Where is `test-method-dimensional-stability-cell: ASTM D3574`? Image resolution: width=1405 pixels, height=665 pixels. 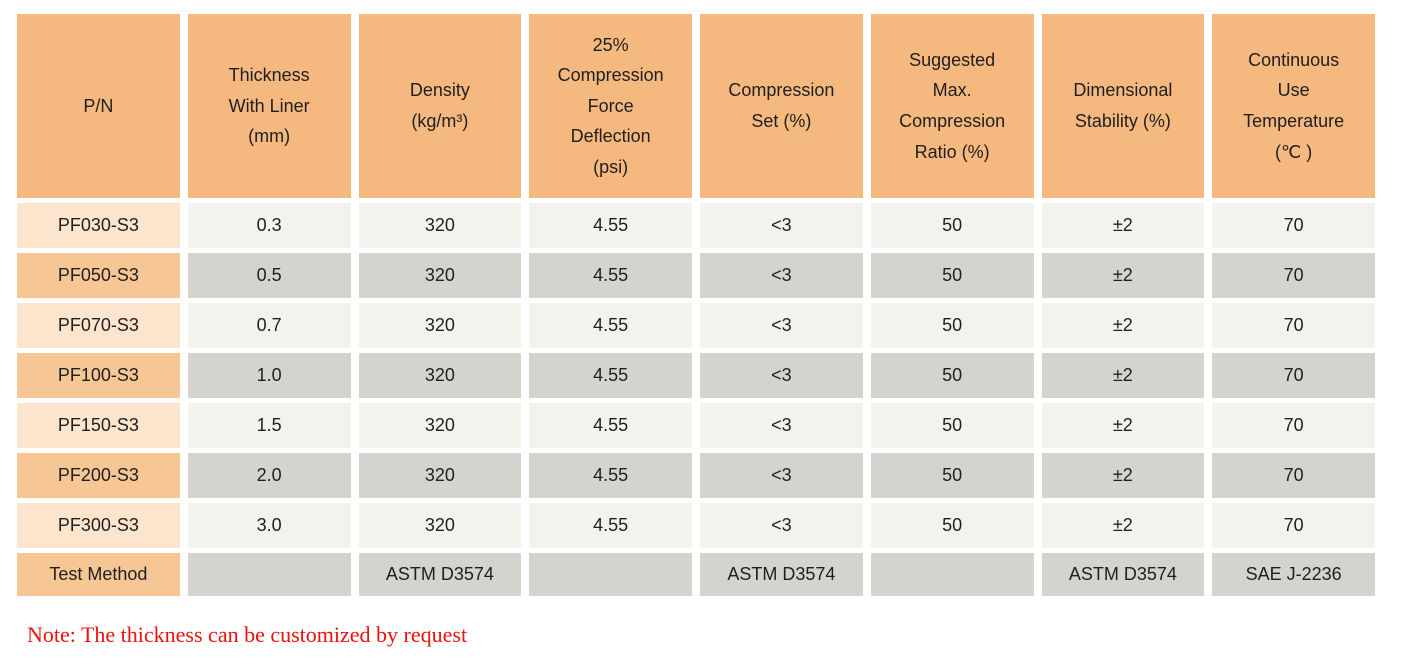
test-method-dimensional-stability-cell: ASTM D3574 is located at coordinates (1123, 574).